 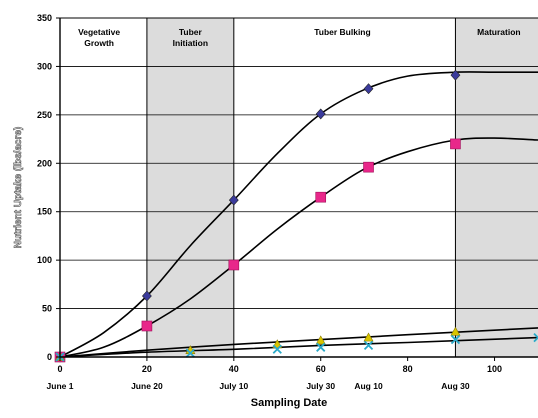 What do you see at coordinates (191, 32) in the screenshot?
I see `phase-label-1: Tuber` at bounding box center [191, 32].